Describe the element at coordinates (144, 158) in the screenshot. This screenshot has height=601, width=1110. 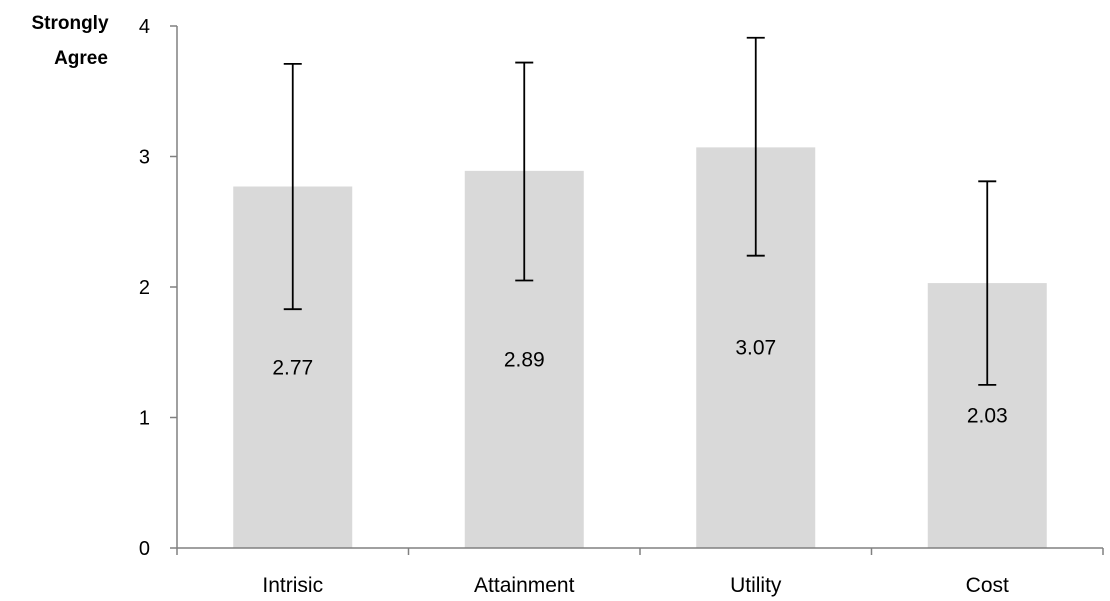
I see `y-tick-label: 3` at that location.